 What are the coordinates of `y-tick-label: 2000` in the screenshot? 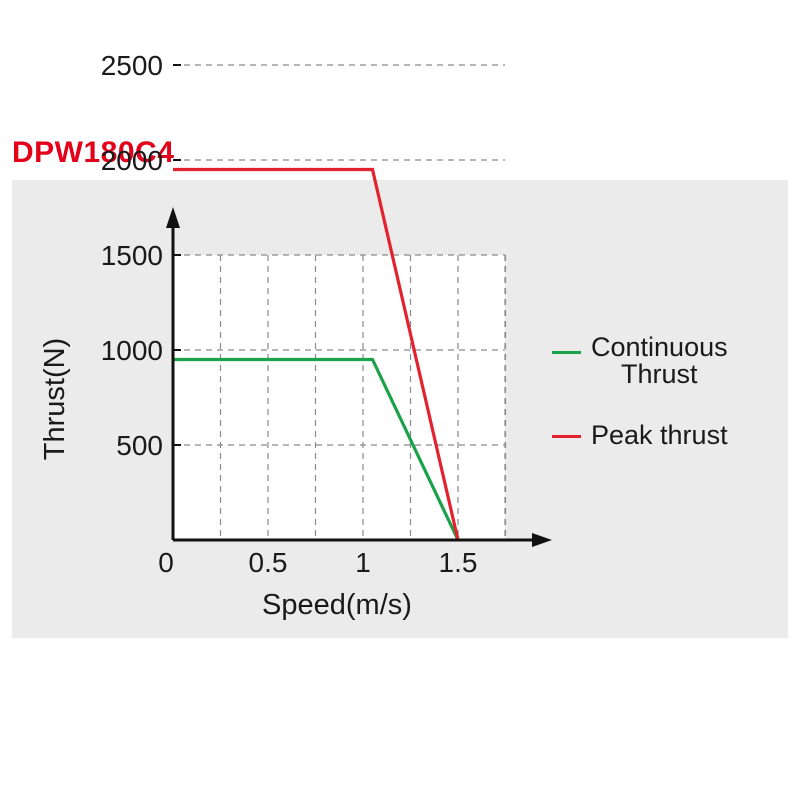 It's located at (132, 160).